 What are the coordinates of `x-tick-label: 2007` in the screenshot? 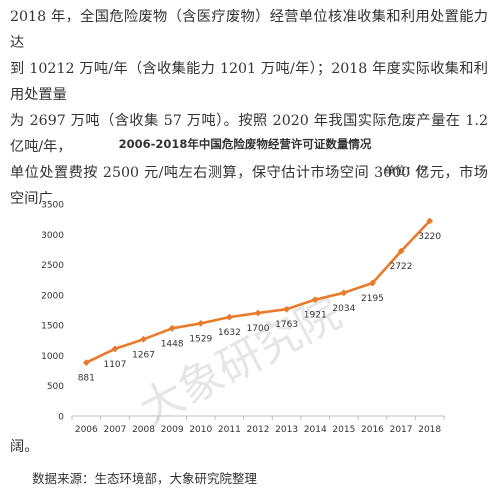 It's located at (114, 429).